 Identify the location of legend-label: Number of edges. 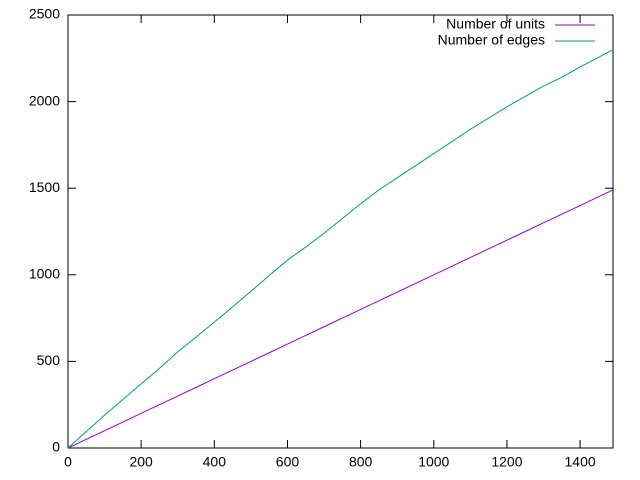
(491, 40).